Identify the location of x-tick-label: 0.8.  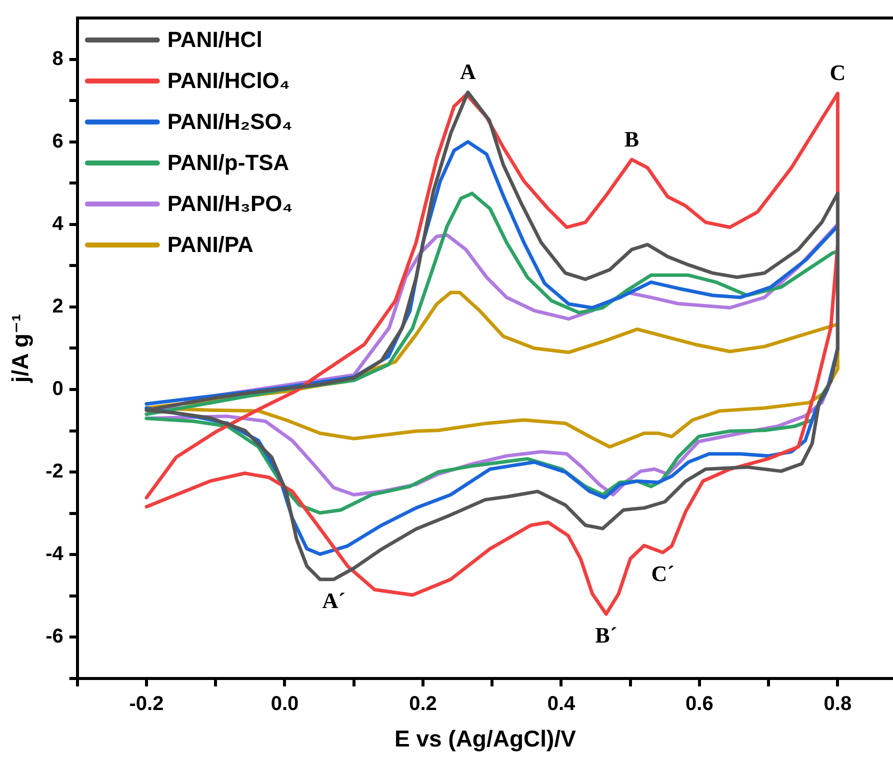
(838, 703).